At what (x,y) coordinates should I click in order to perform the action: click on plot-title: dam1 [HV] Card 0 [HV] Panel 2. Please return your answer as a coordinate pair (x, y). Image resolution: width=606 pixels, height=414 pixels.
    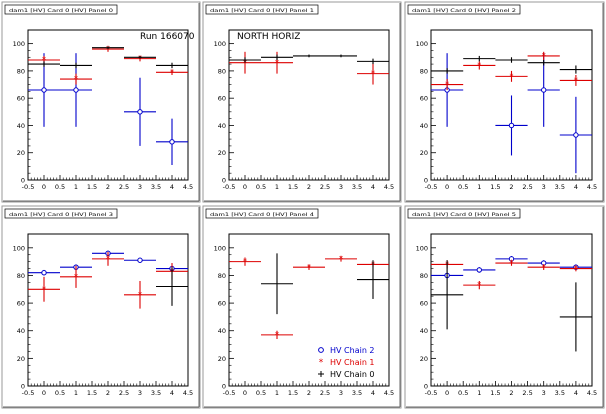
    Looking at the image, I should click on (464, 10).